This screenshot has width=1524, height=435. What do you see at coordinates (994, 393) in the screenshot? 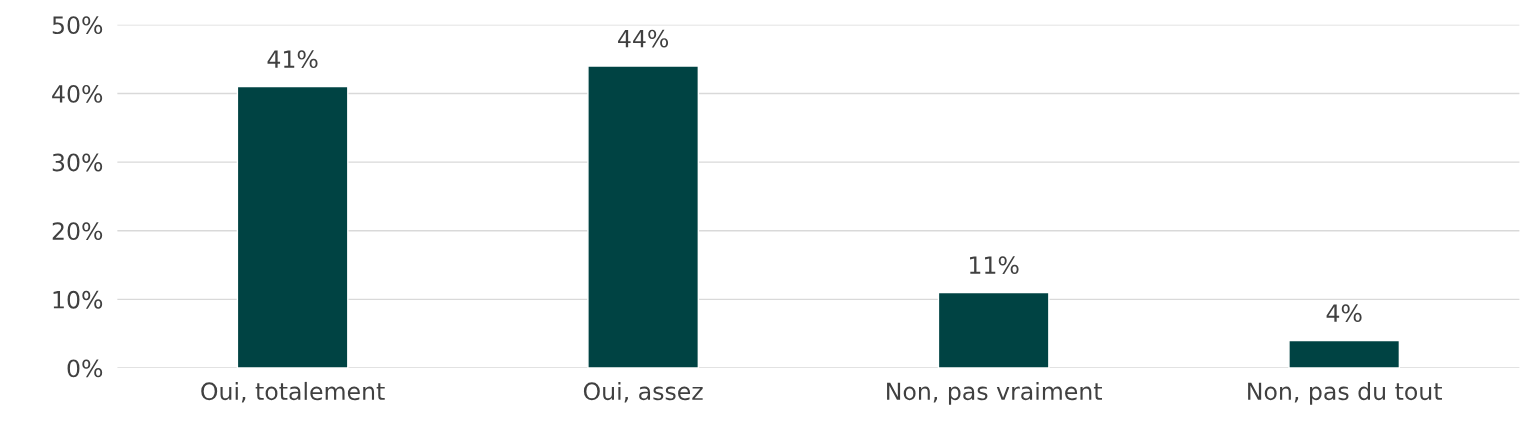
I see `x-tick-label: Non, pas vraiment` at bounding box center [994, 393].